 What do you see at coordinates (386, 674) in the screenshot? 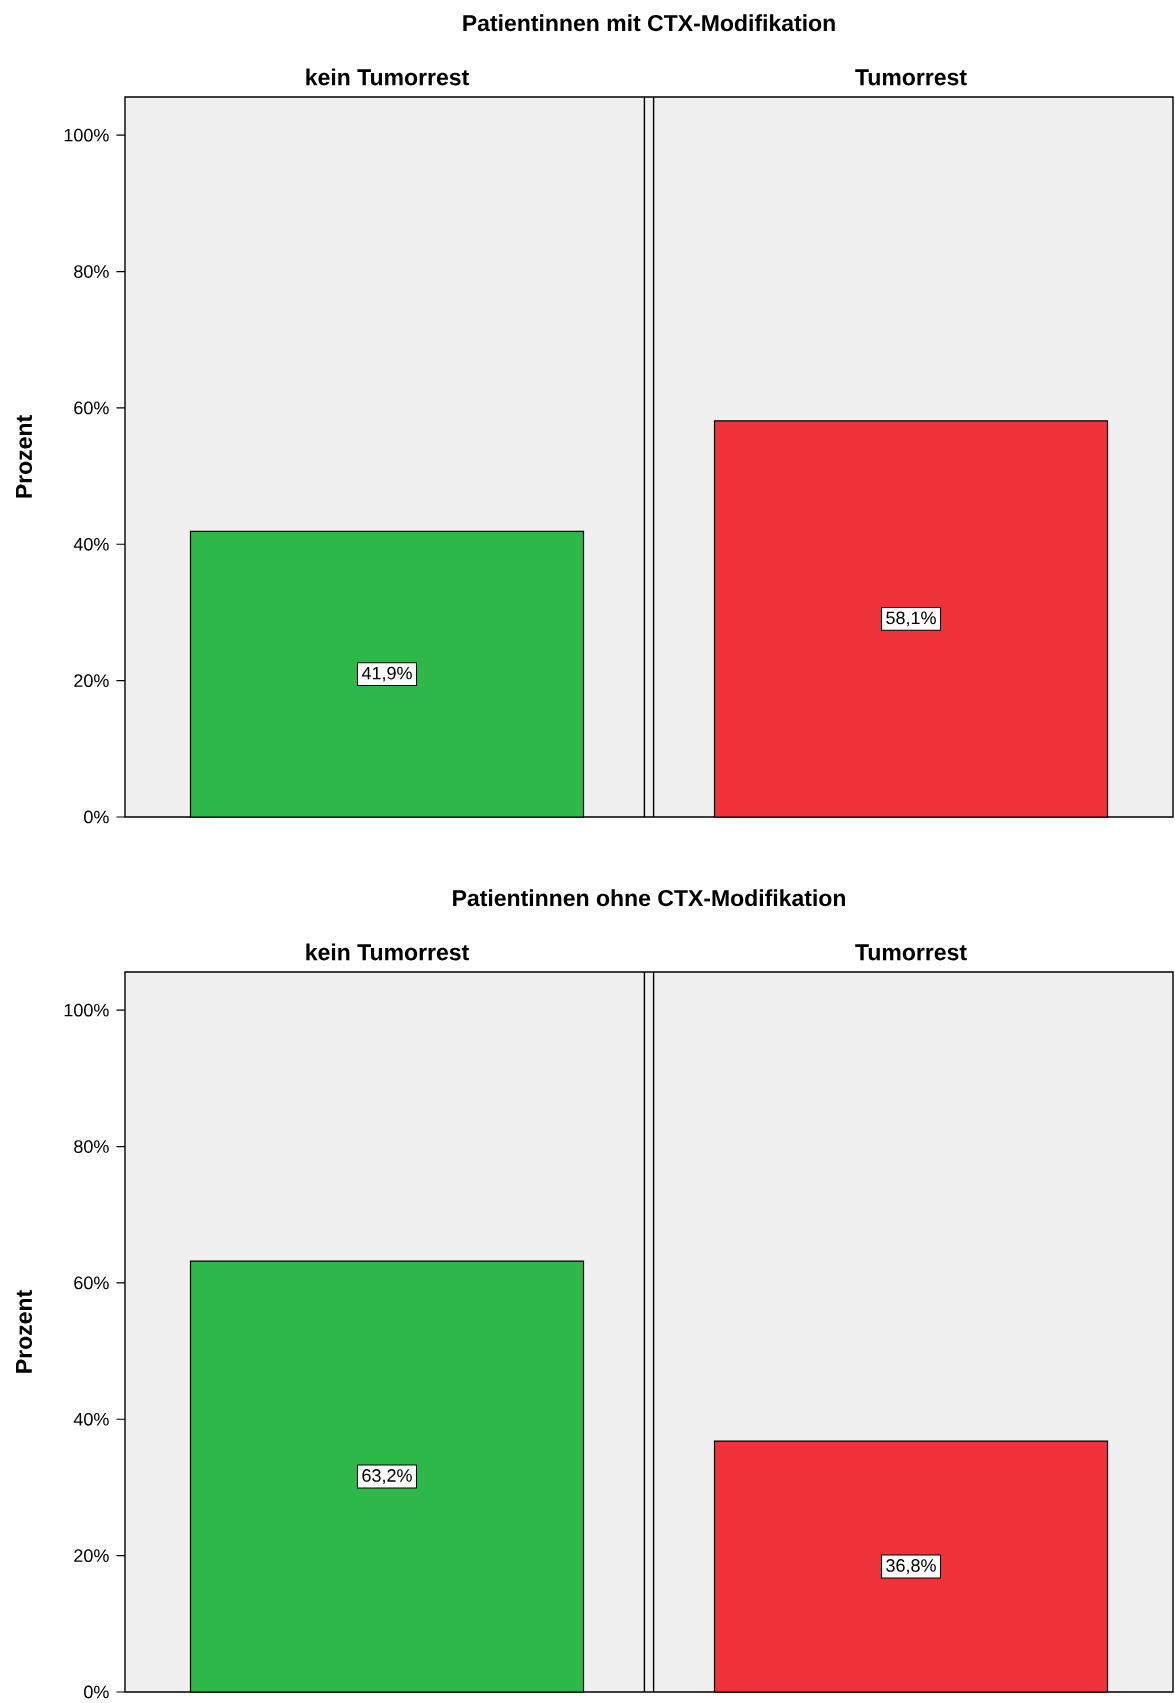
I see `data-label: 41,9%` at bounding box center [386, 674].